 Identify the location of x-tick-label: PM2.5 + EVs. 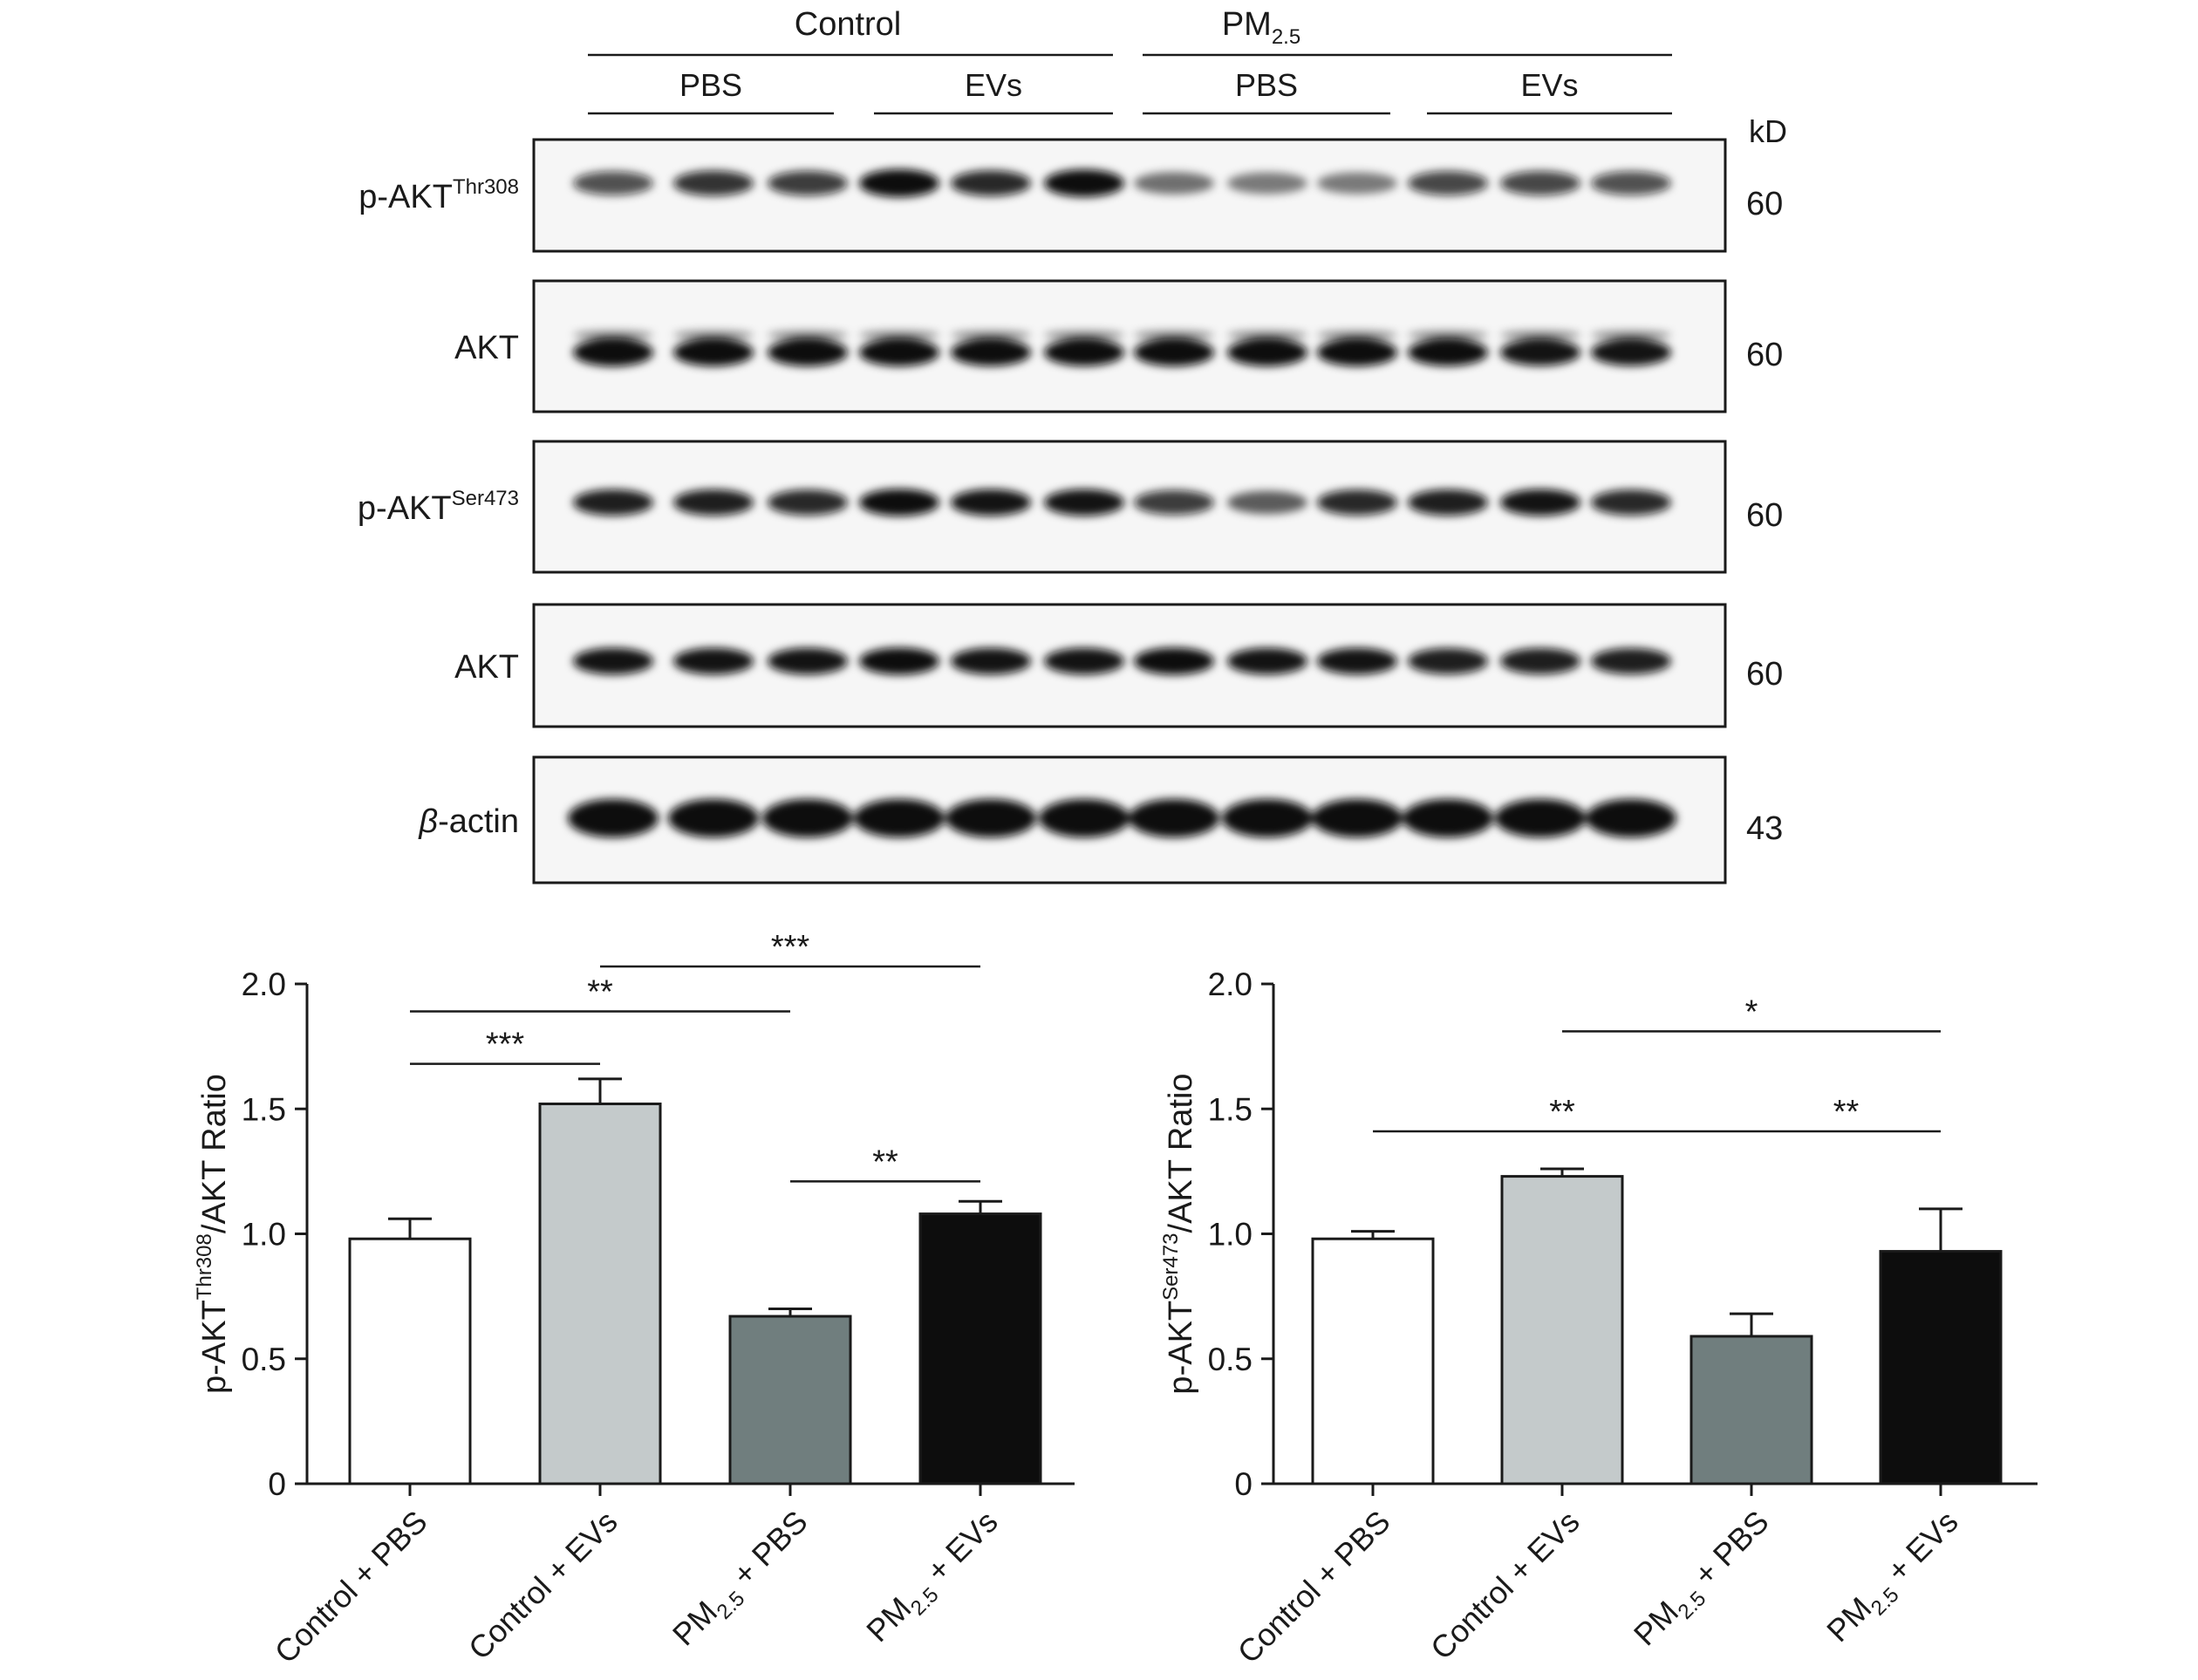
(1894, 1579).